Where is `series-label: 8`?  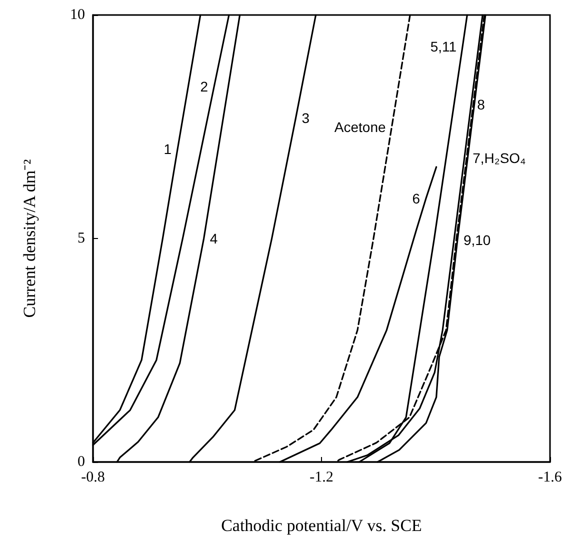 series-label: 8 is located at coordinates (481, 104).